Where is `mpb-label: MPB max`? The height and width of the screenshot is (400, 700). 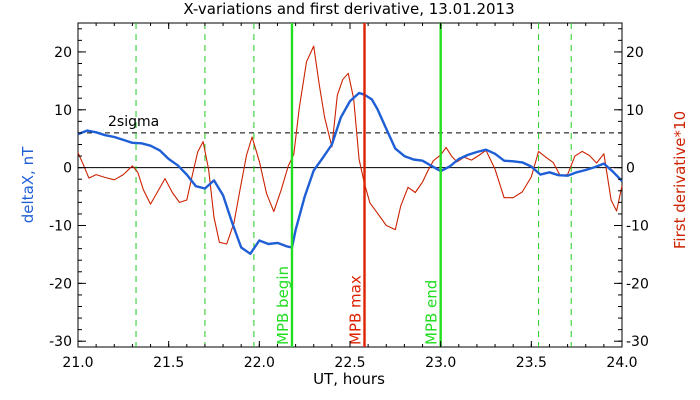
mpb-label: MPB max is located at coordinates (356, 310).